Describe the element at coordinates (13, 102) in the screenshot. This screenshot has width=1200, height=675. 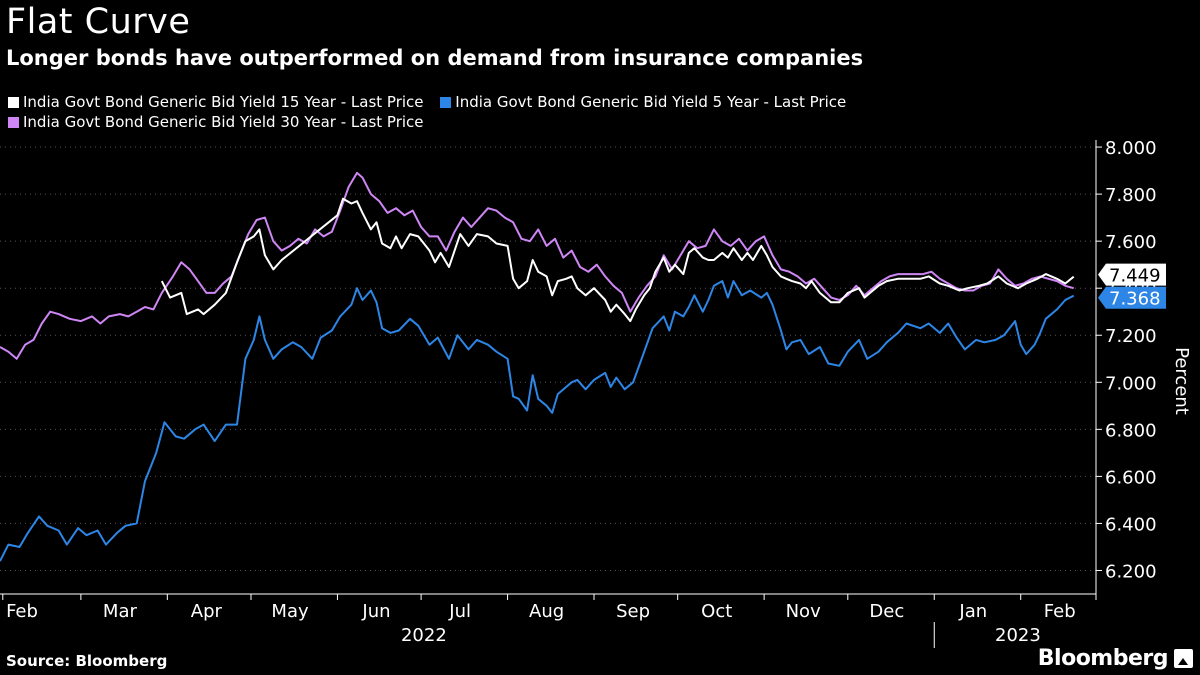
I see `legend-swatch-15y` at that location.